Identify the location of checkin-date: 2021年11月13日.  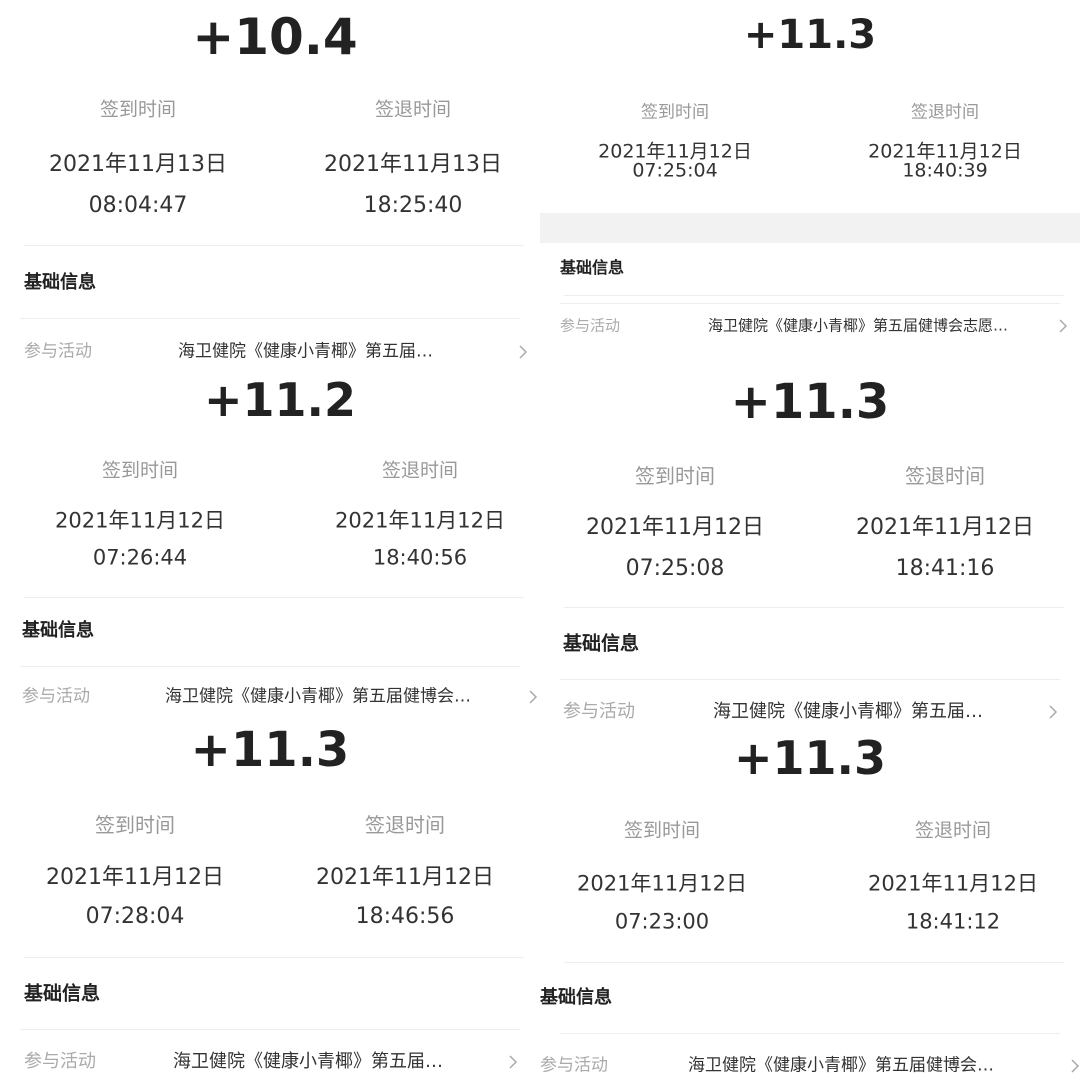
(138, 164).